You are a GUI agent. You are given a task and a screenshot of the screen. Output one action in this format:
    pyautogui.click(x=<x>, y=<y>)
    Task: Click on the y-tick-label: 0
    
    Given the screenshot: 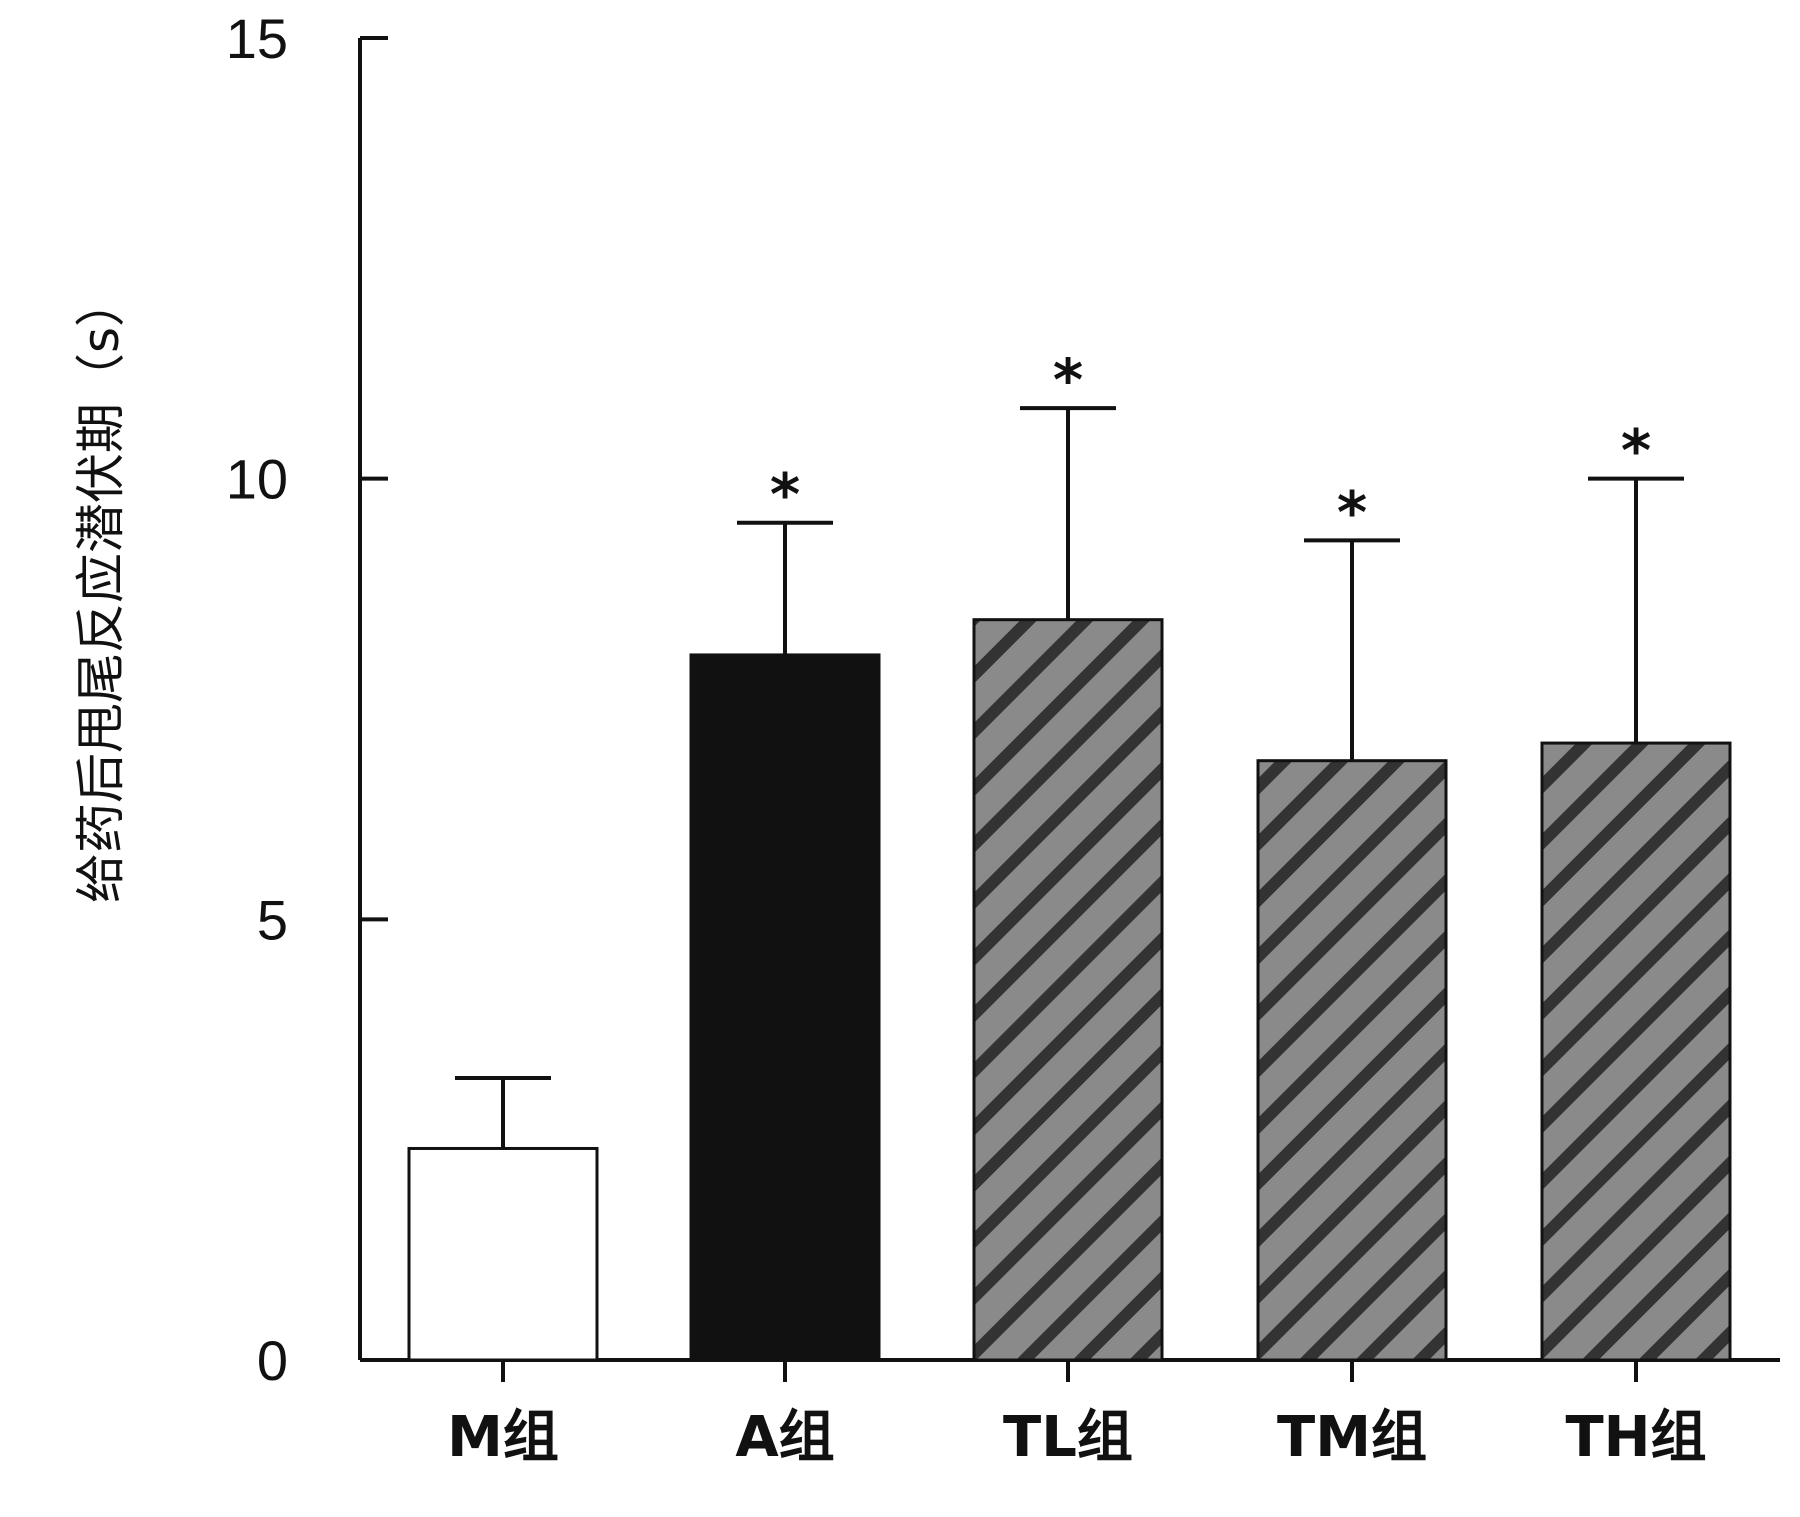 What is the action you would take?
    pyautogui.click(x=272, y=1360)
    